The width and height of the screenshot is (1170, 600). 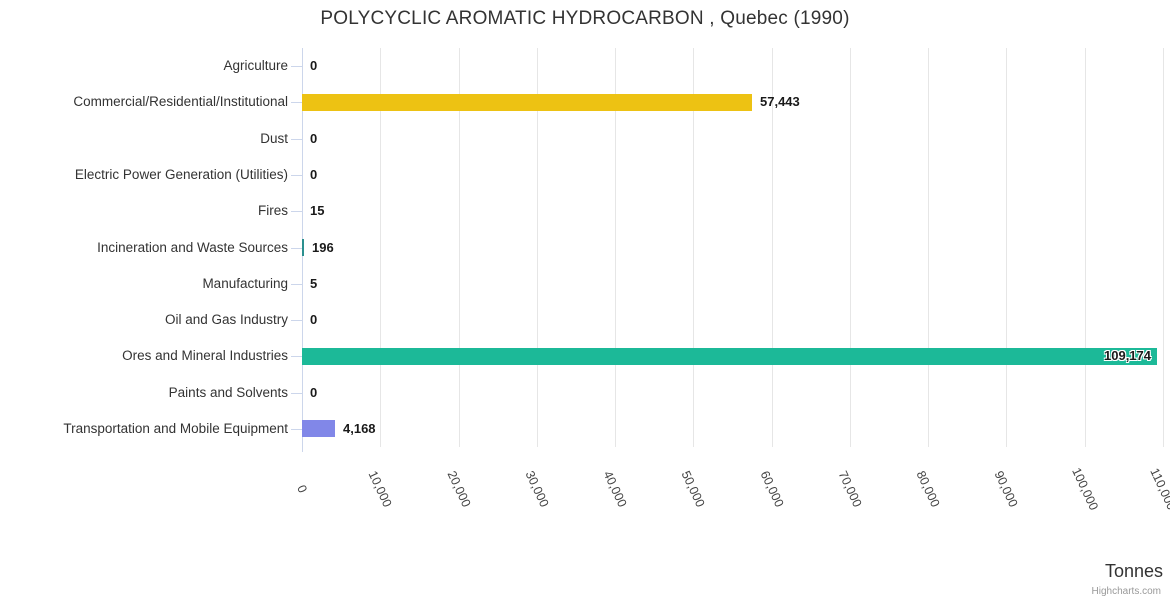 What do you see at coordinates (323, 247) in the screenshot?
I see `value-label: 196` at bounding box center [323, 247].